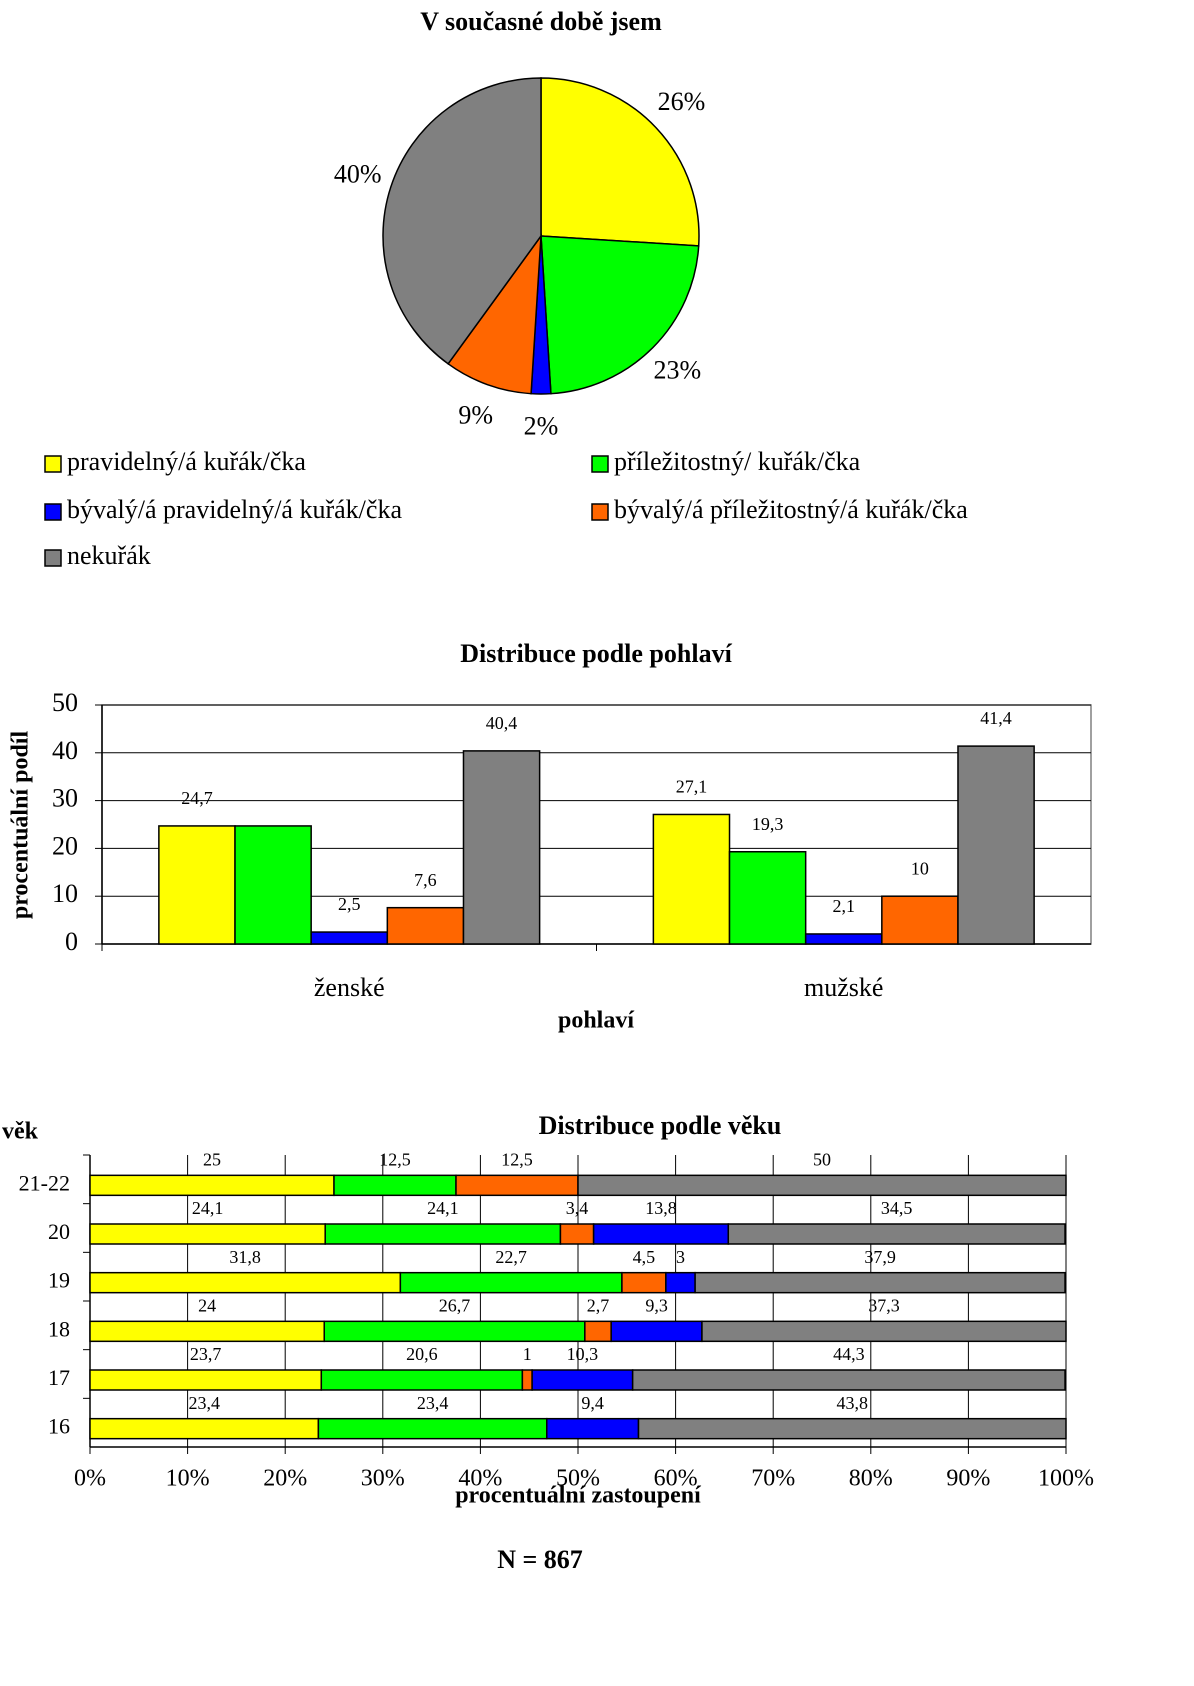 This screenshot has width=1194, height=1686. What do you see at coordinates (425, 880) in the screenshot?
I see `data-label: 7,6` at bounding box center [425, 880].